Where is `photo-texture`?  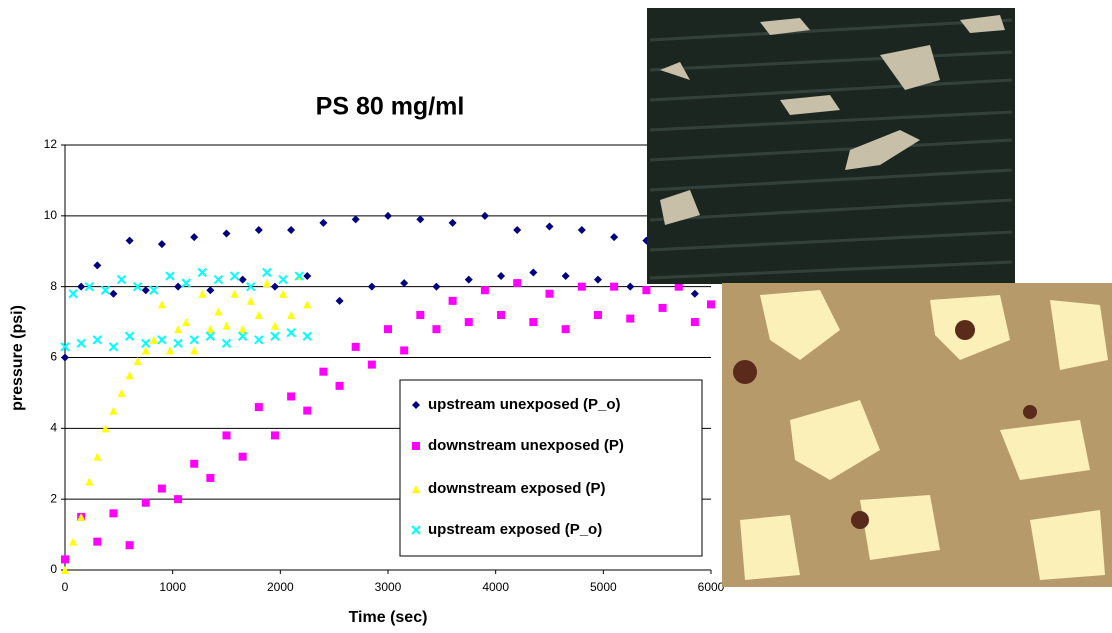 photo-texture is located at coordinates (831, 149).